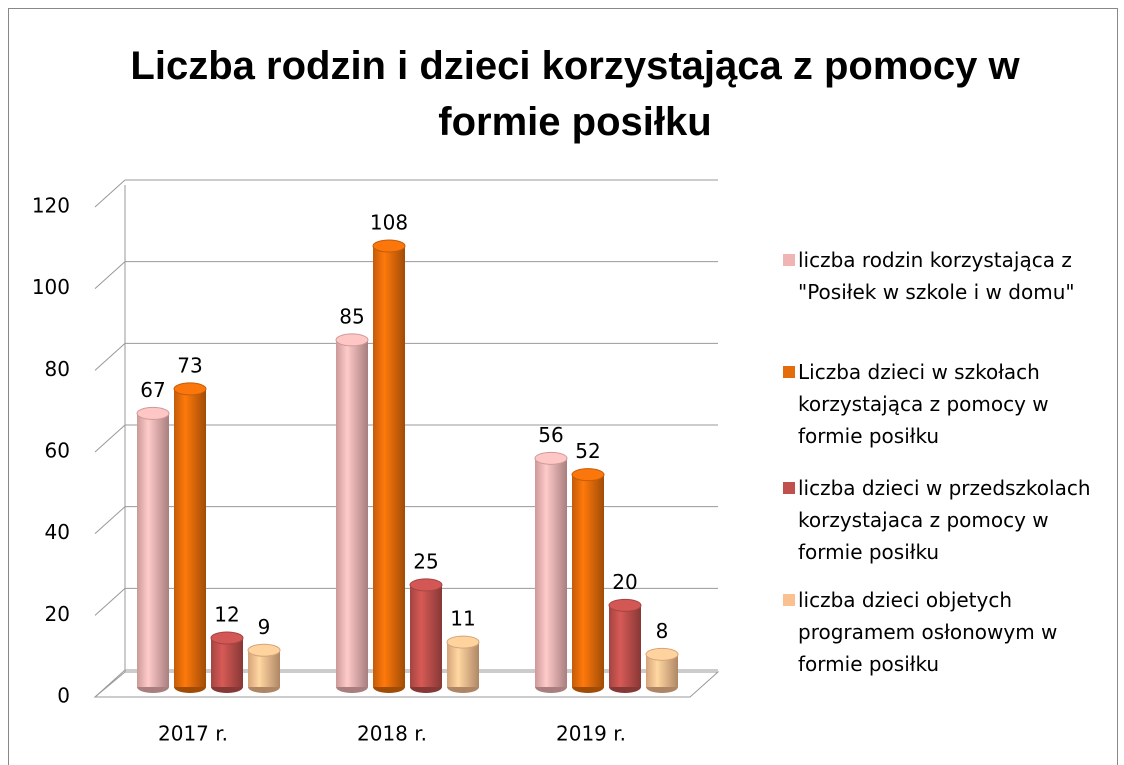 The image size is (1124, 765). What do you see at coordinates (550, 435) in the screenshot?
I see `data-label: 56` at bounding box center [550, 435].